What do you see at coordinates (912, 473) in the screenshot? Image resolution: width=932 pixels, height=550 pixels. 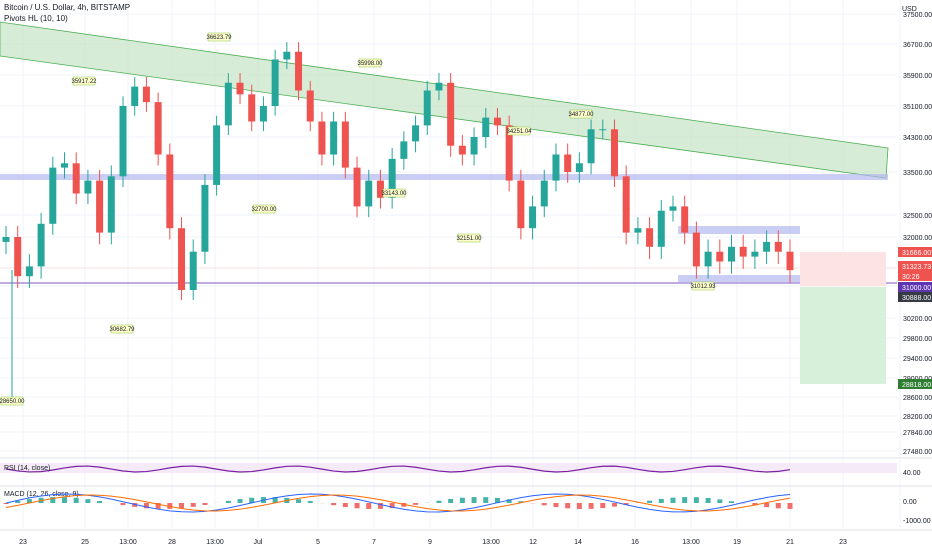 I see `rsi-tick: 40.00` at bounding box center [912, 473].